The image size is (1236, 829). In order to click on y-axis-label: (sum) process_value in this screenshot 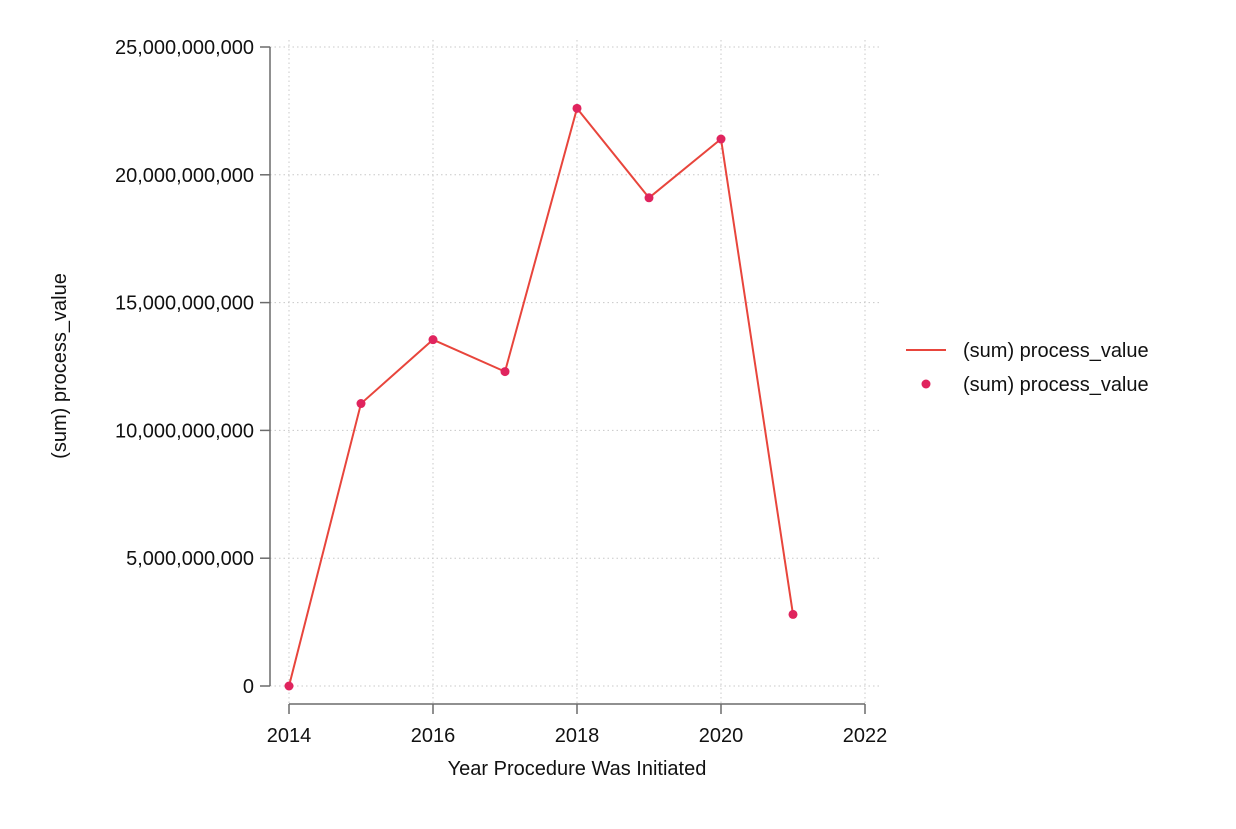, I will do `click(60, 366)`.